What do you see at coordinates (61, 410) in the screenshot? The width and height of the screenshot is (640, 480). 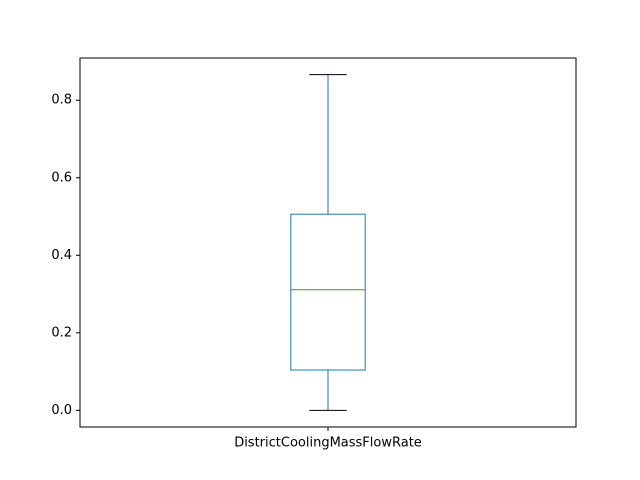 I see `y-tick-label: 0.0` at bounding box center [61, 410].